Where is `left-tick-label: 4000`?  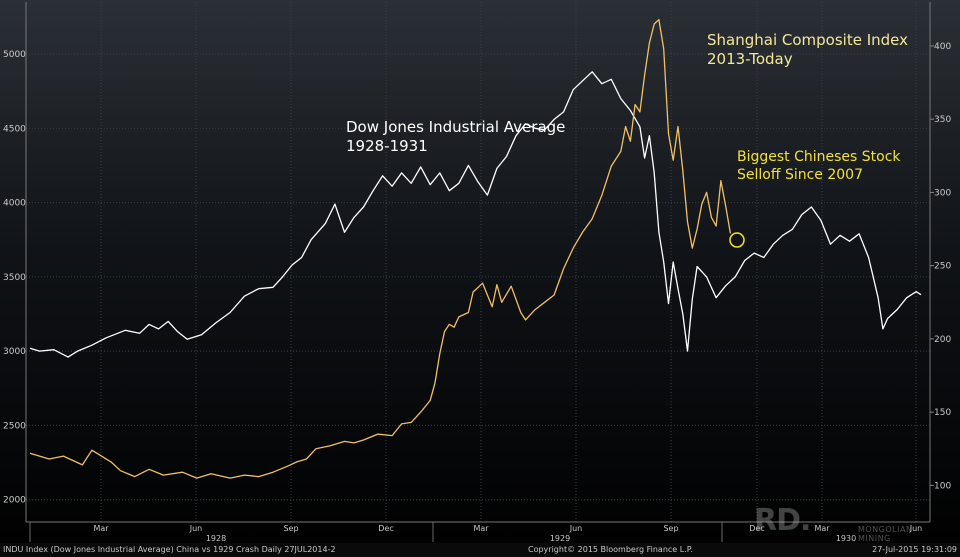 left-tick-label: 4000 is located at coordinates (14, 204).